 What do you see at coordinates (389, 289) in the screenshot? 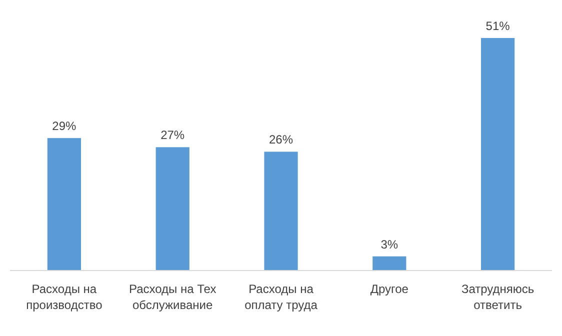
I see `x-tick-label: Другое` at bounding box center [389, 289].